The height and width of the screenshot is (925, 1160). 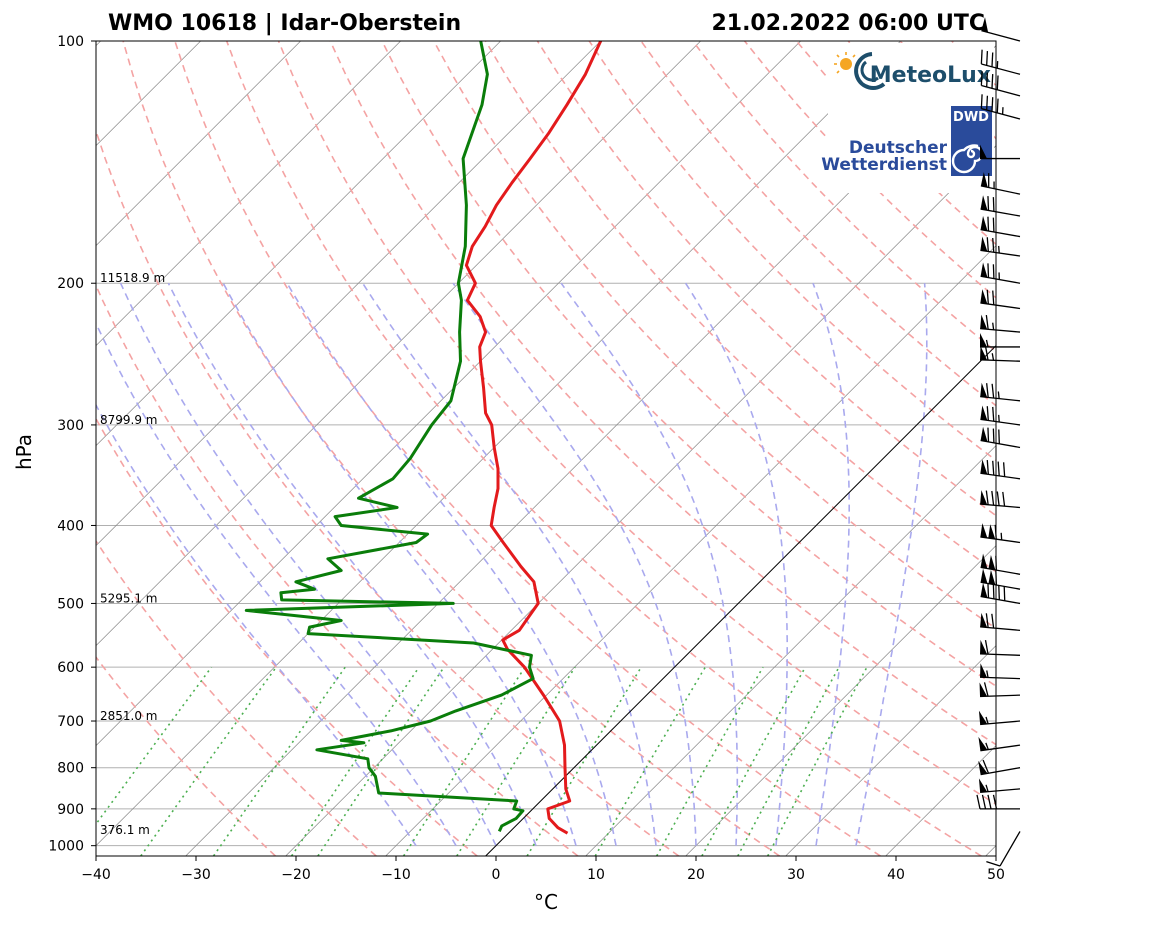 What do you see at coordinates (70, 42) in the screenshot?
I see `y-tick-label: 100` at bounding box center [70, 42].